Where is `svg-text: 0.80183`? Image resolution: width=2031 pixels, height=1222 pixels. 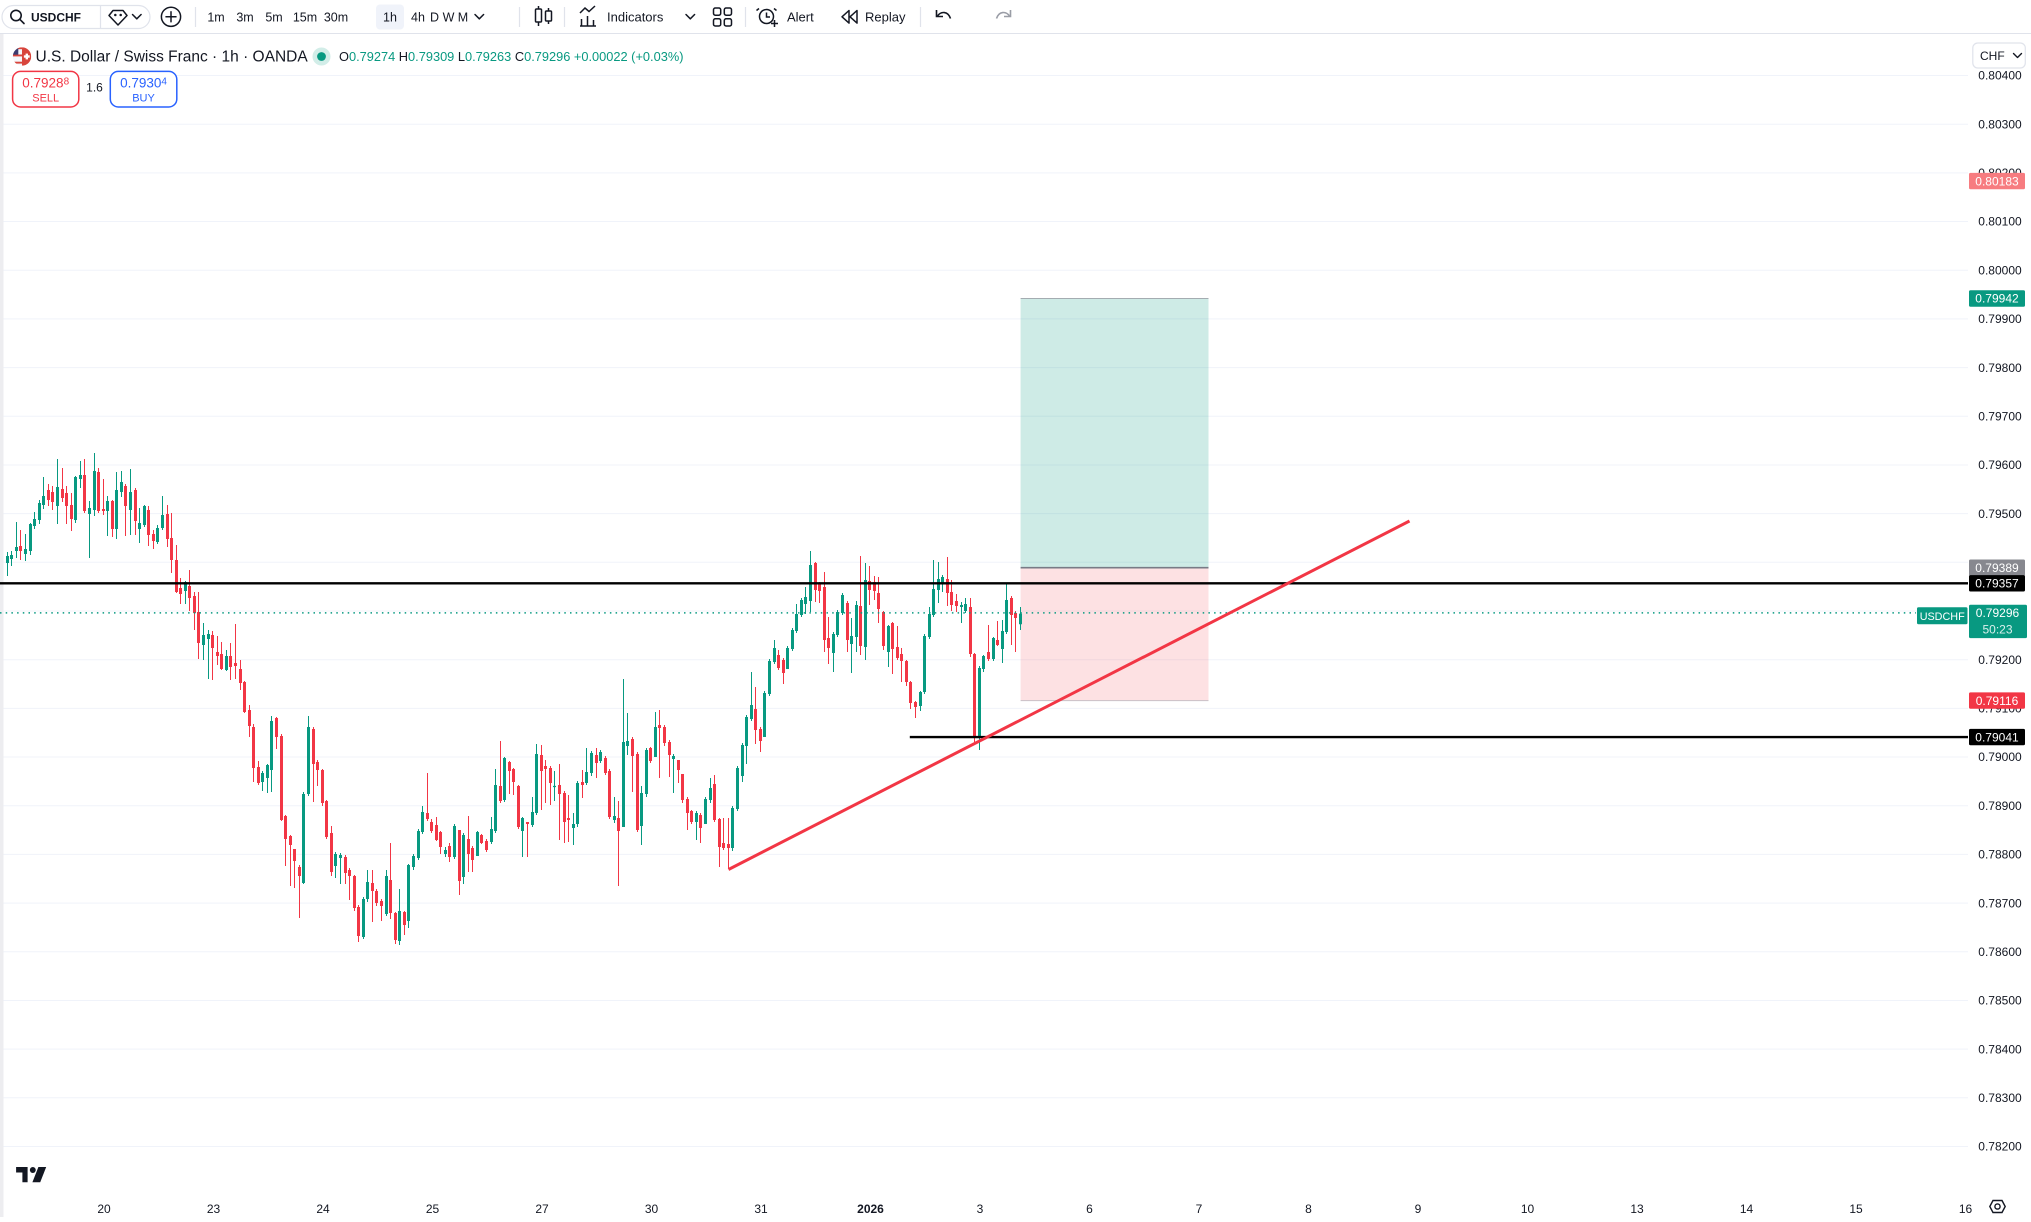 svg-text: 0.80183 is located at coordinates (1997, 181).